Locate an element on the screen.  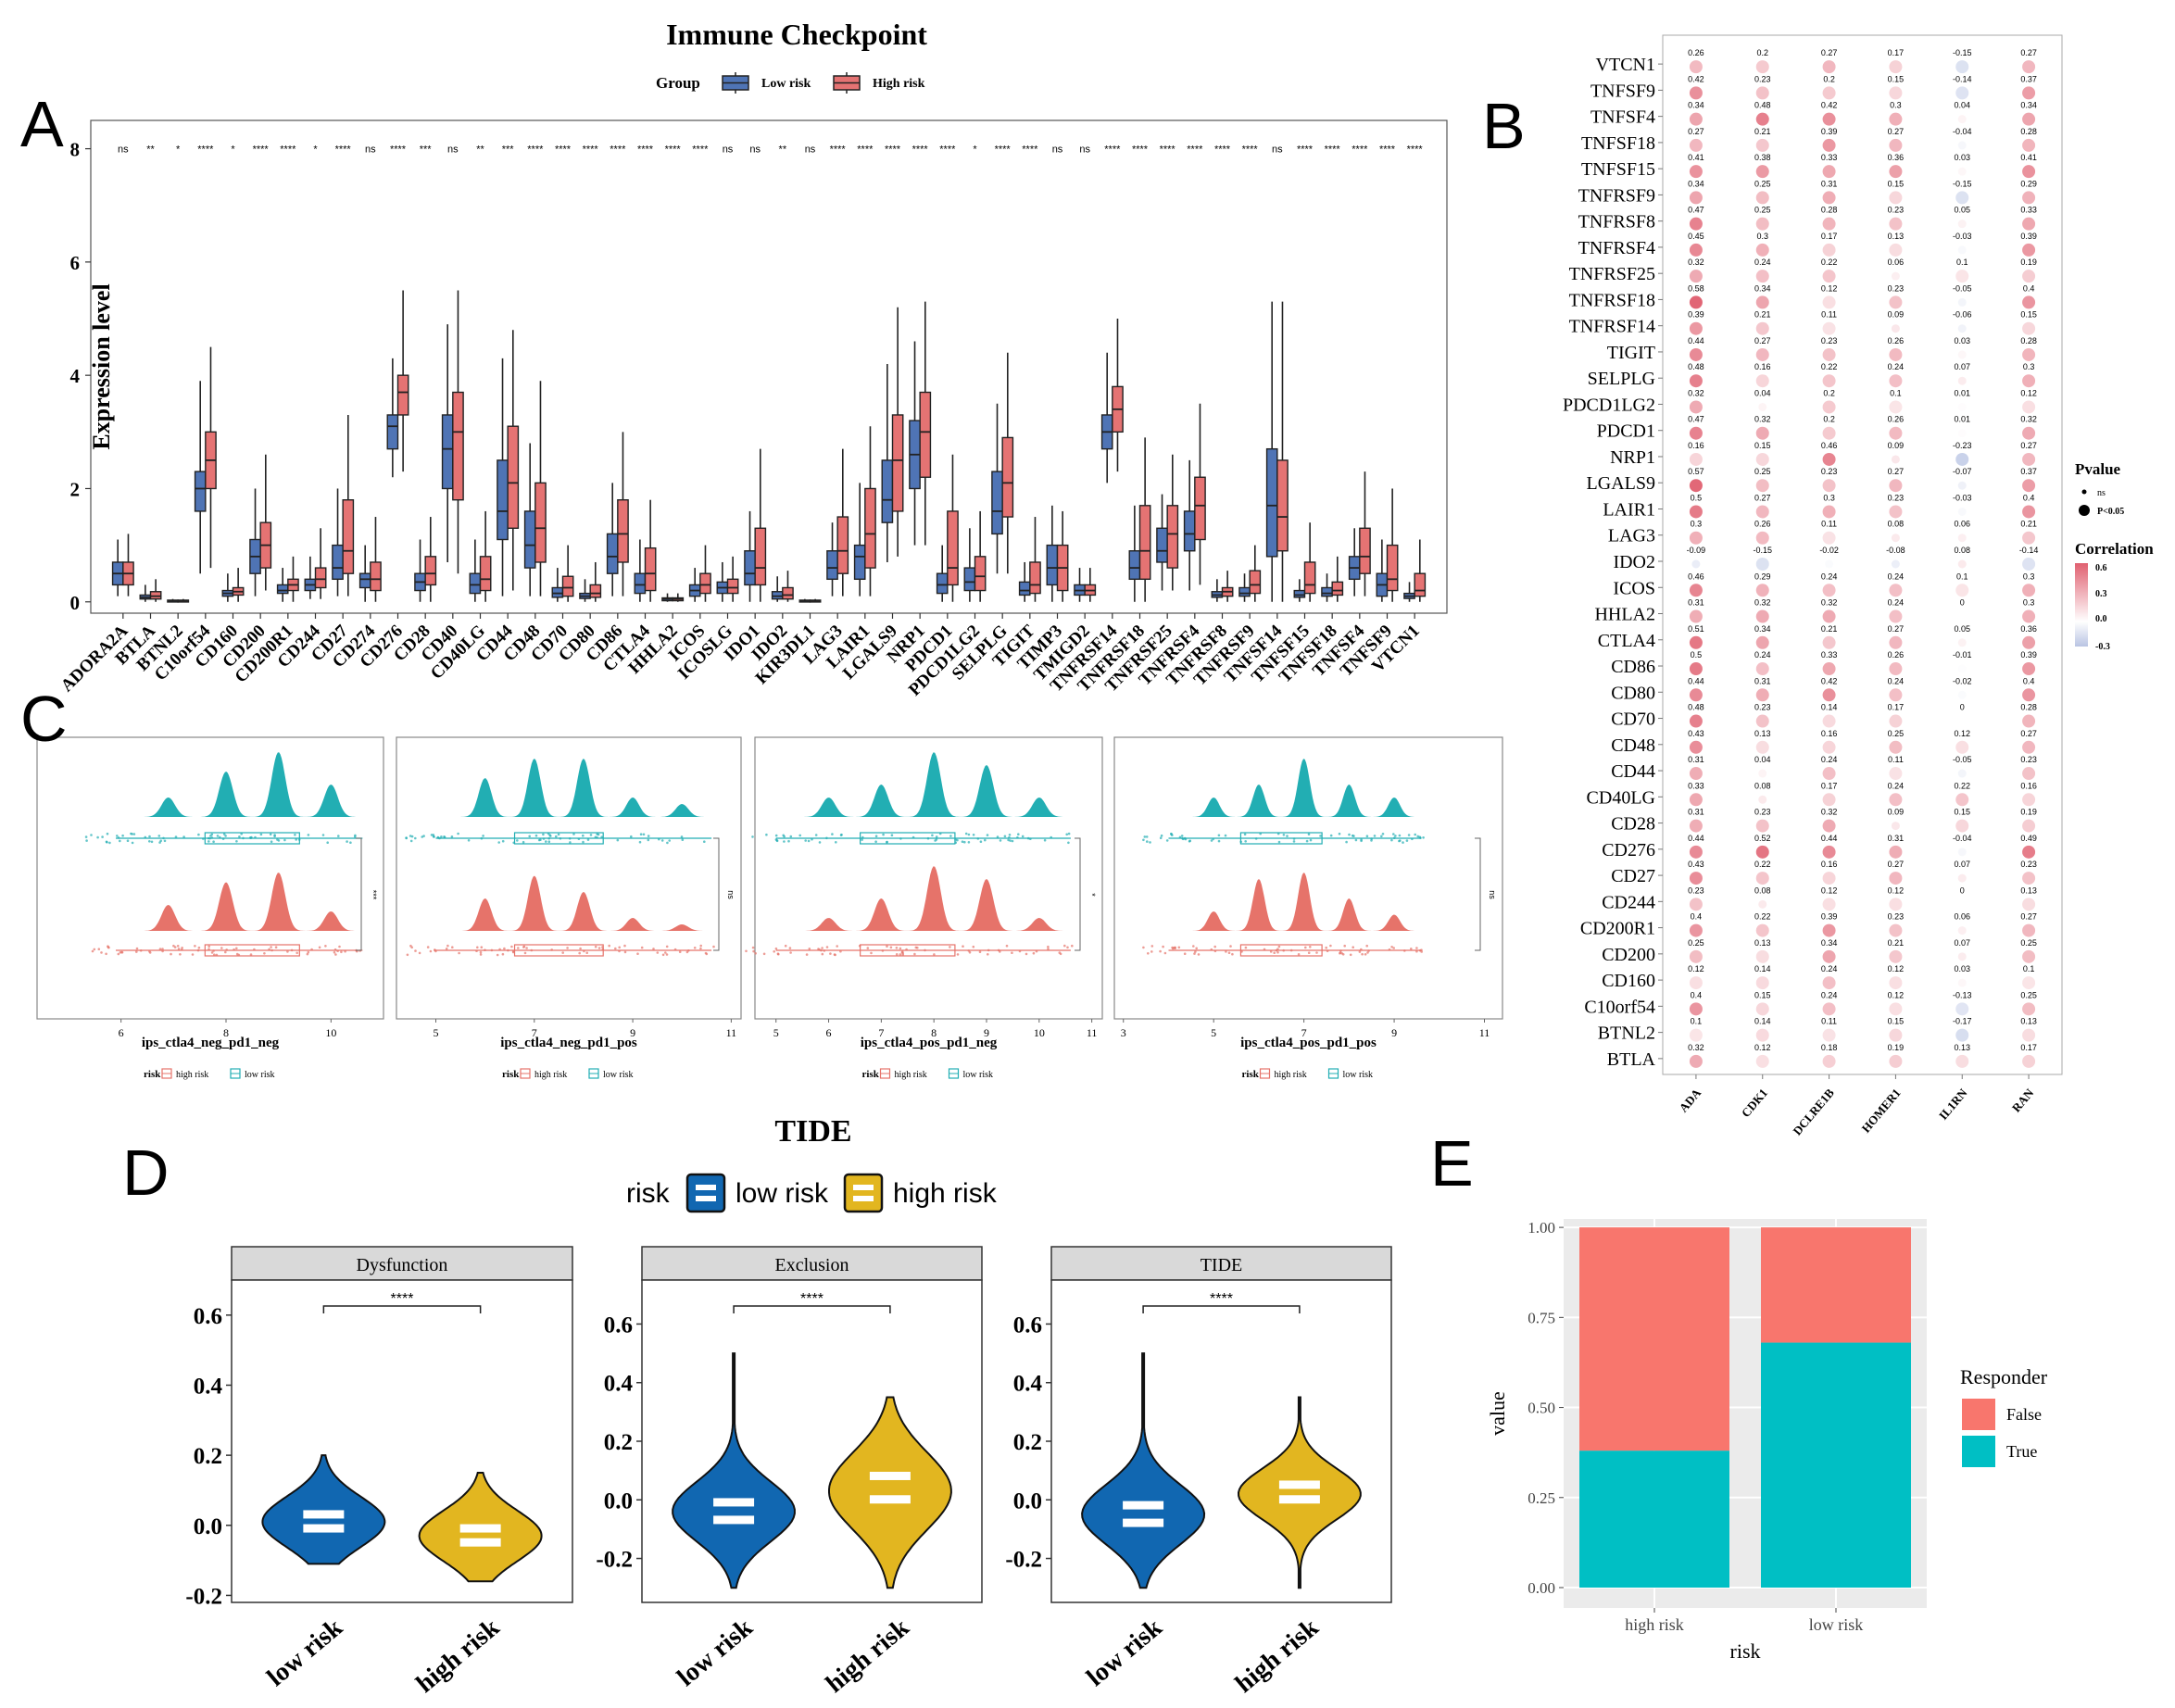
legend-label: high risk is located at coordinates (1291, 1075).